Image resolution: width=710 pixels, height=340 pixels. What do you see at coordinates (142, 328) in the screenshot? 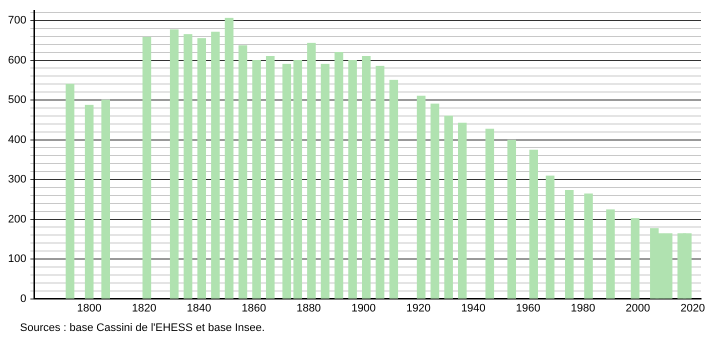
I see `source-note: Sources : base Cassini de l'EHESS et base Insee.` at bounding box center [142, 328].